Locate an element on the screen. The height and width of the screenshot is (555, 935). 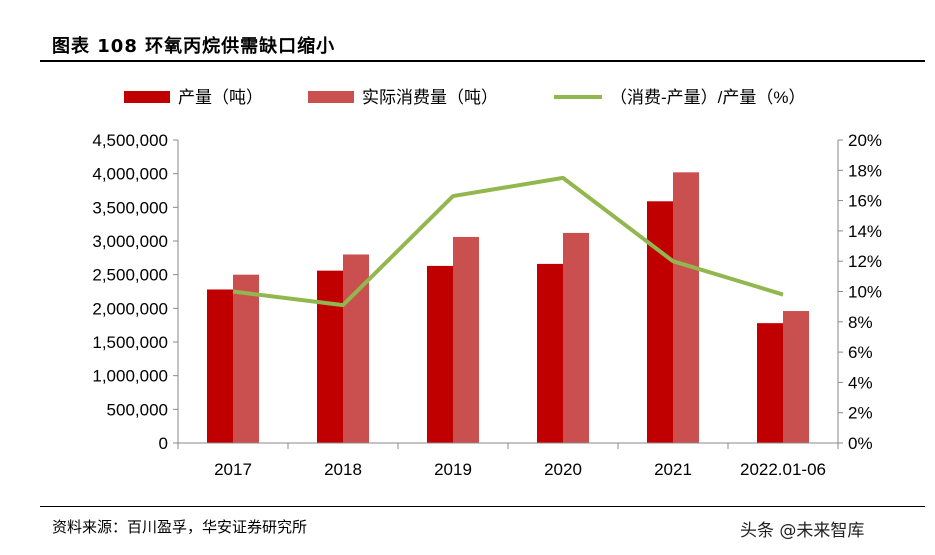
right-tick-label: 6% is located at coordinates (860, 352).